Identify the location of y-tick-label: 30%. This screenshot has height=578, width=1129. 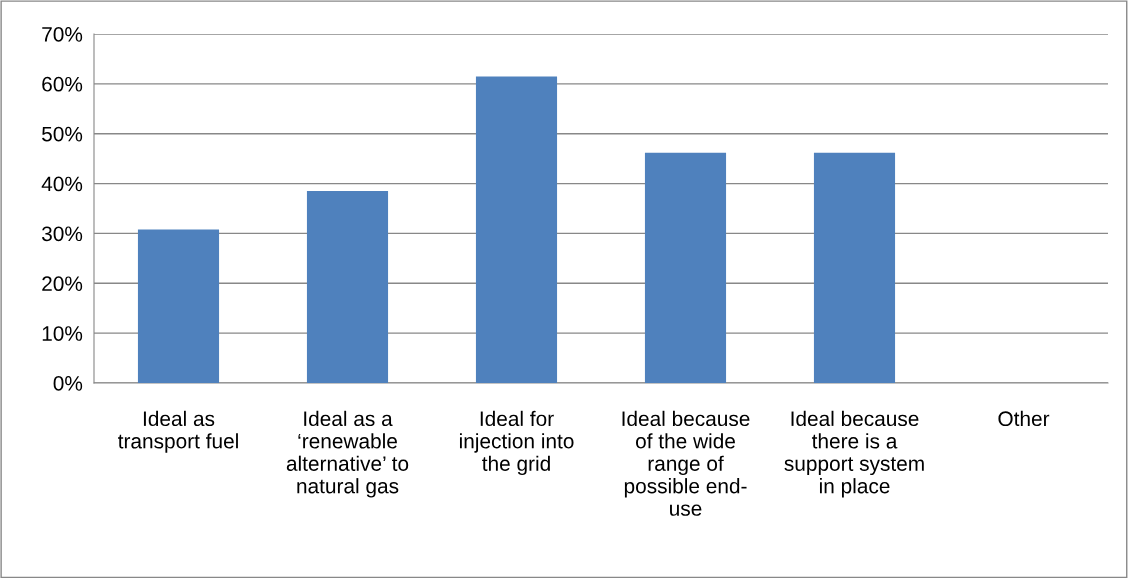
(62, 234).